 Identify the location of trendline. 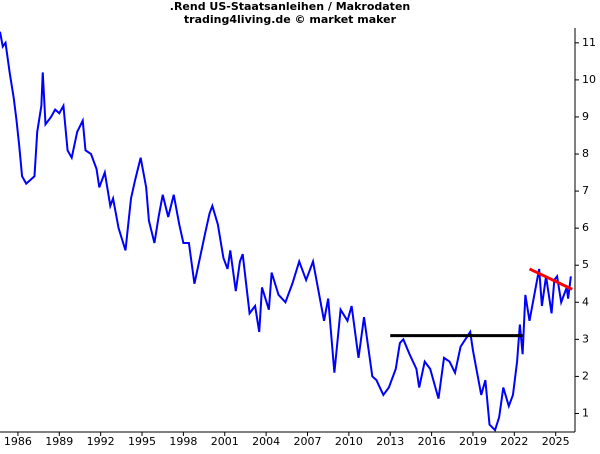
(550, 279).